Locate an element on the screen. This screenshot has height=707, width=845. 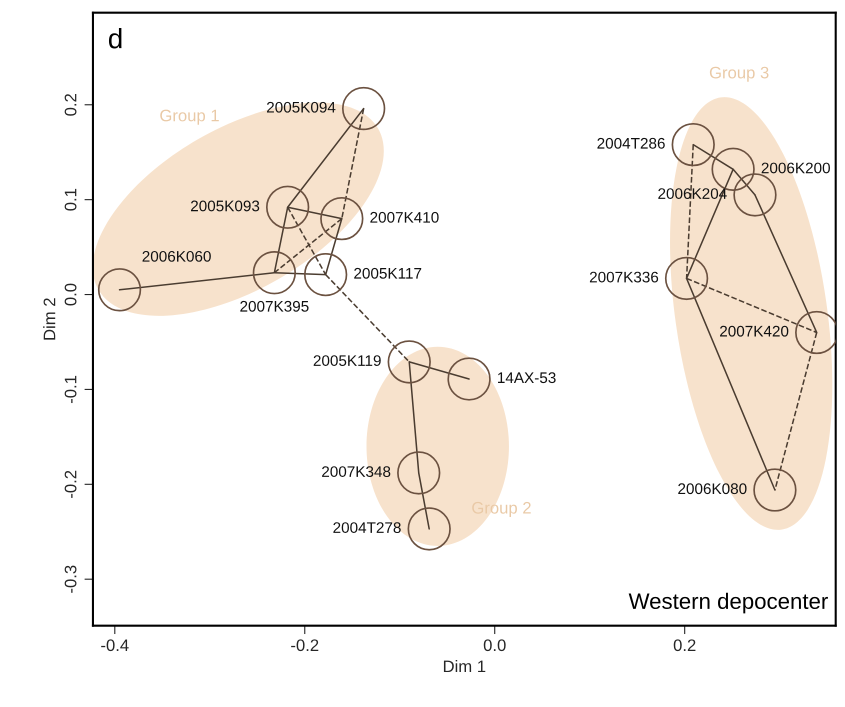
data-label: 2007K410 is located at coordinates (404, 217).